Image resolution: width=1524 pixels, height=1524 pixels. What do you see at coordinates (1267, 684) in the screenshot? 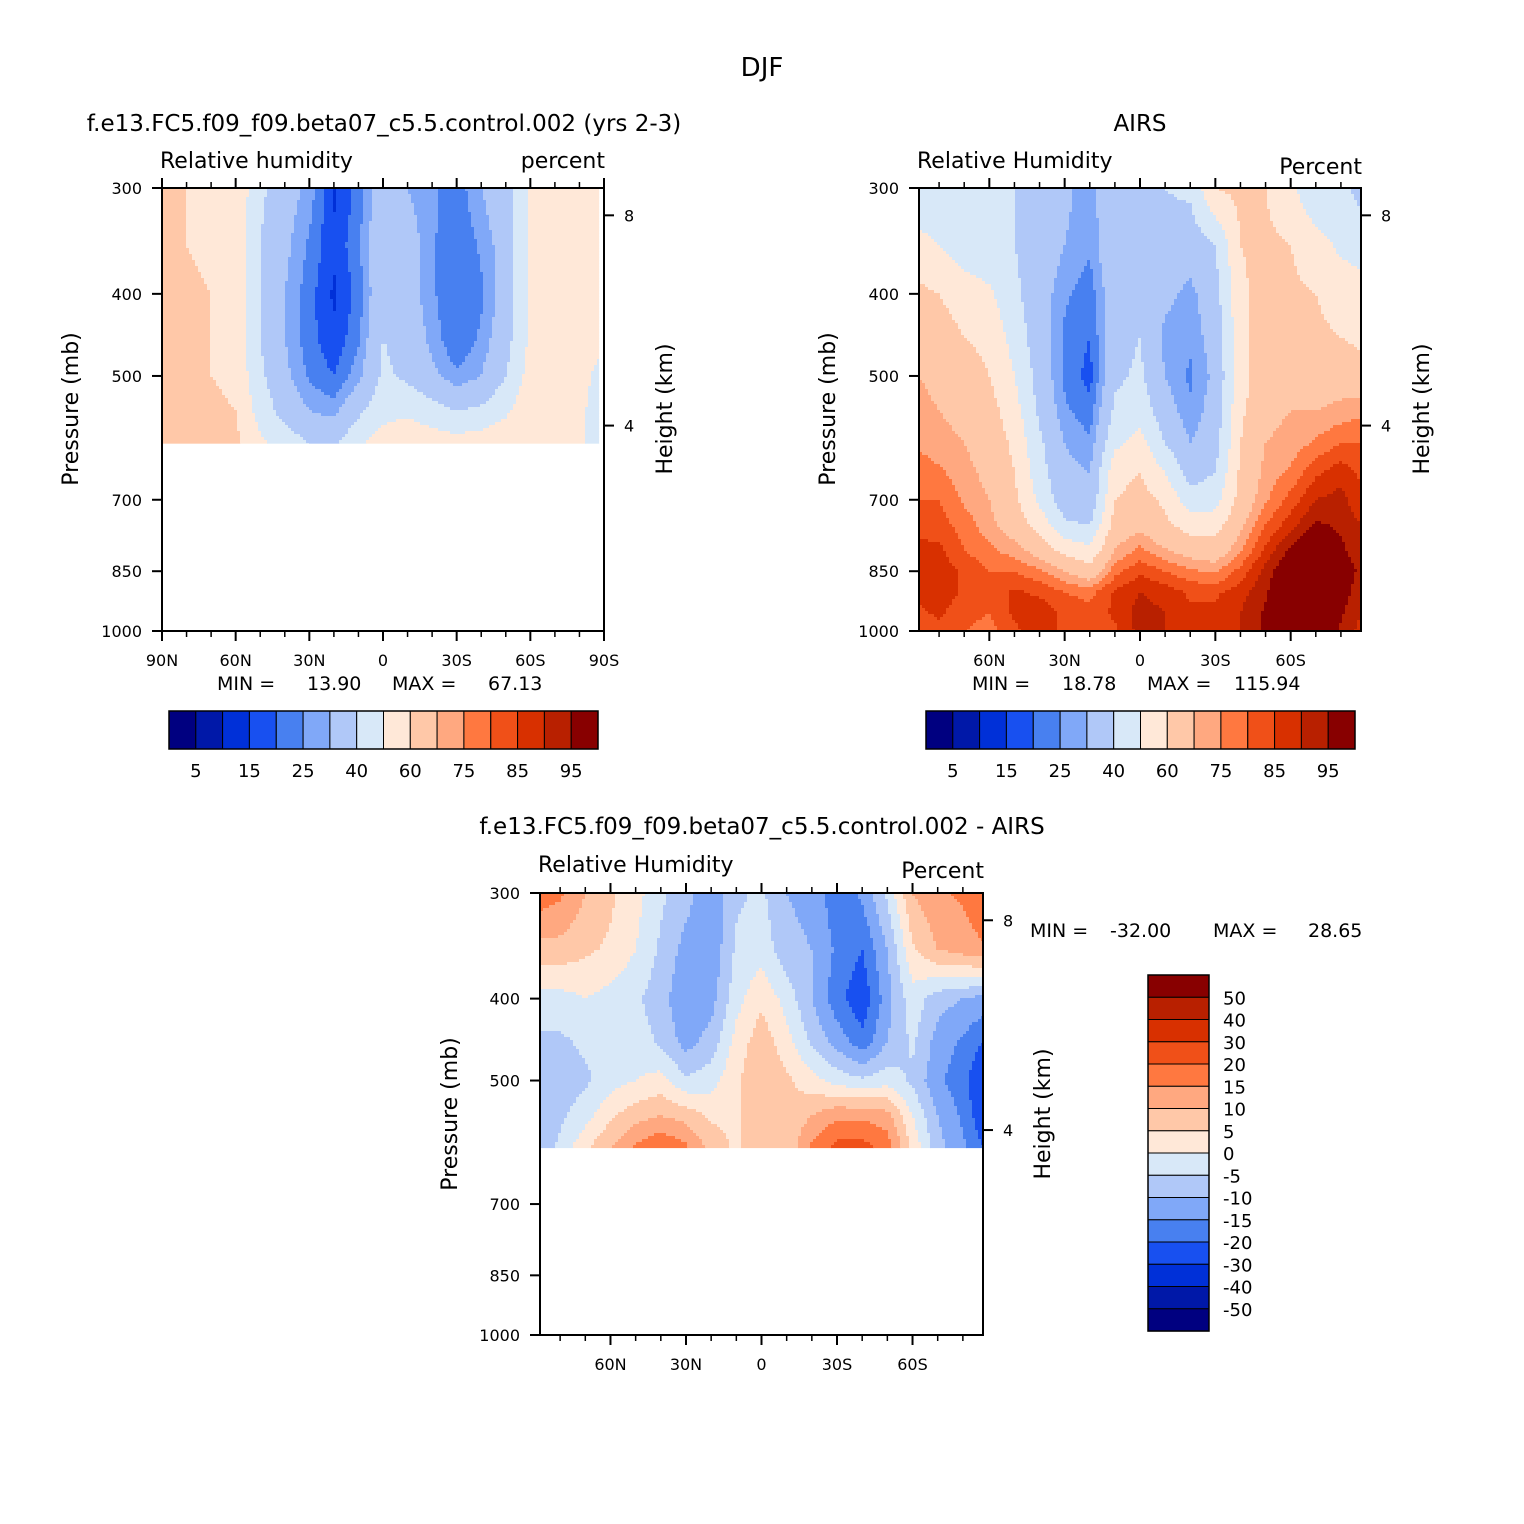
I see `panel-obs-max-value: 115.94` at bounding box center [1267, 684].